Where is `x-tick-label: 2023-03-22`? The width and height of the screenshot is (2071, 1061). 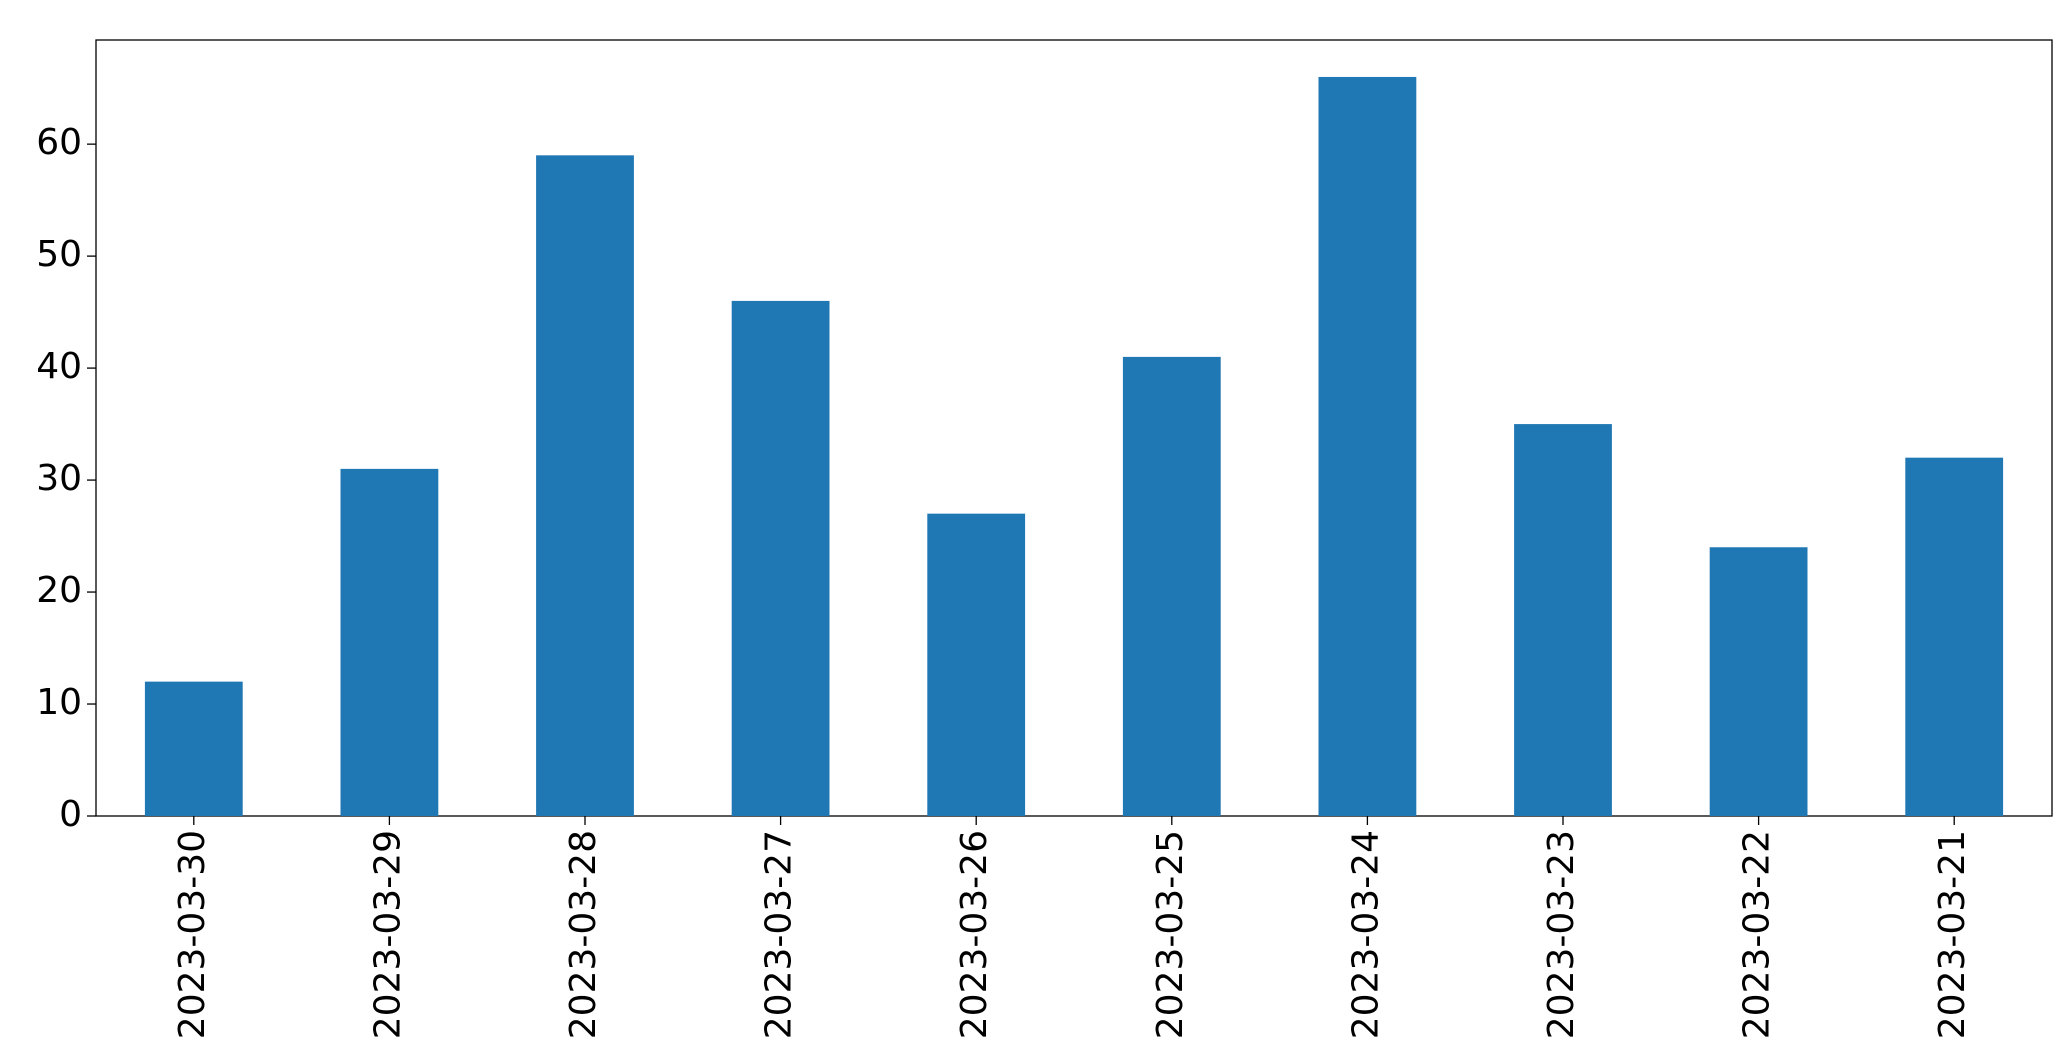
x-tick-label: 2023-03-22 is located at coordinates (1757, 934).